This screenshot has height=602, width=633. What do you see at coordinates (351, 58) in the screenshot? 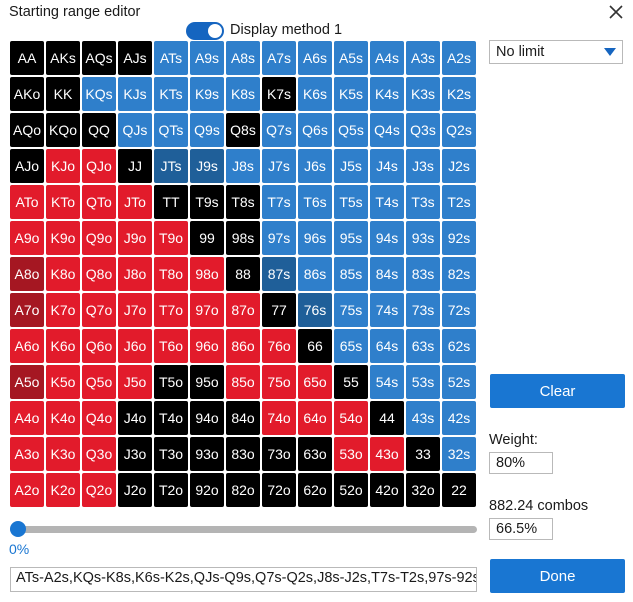
I see `hand-cell: A5s` at bounding box center [351, 58].